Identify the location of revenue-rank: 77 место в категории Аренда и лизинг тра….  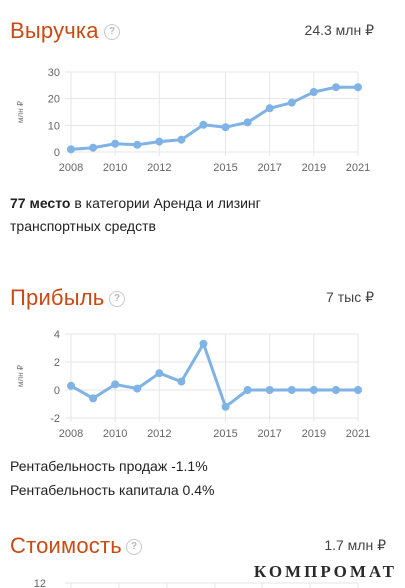
(155, 215).